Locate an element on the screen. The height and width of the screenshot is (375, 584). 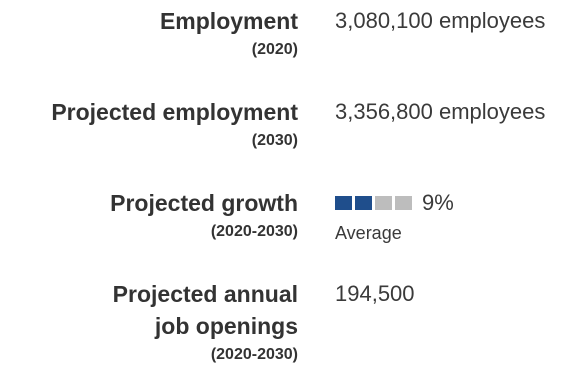
stat-label-employment: Employment (2020) is located at coordinates (229, 34).